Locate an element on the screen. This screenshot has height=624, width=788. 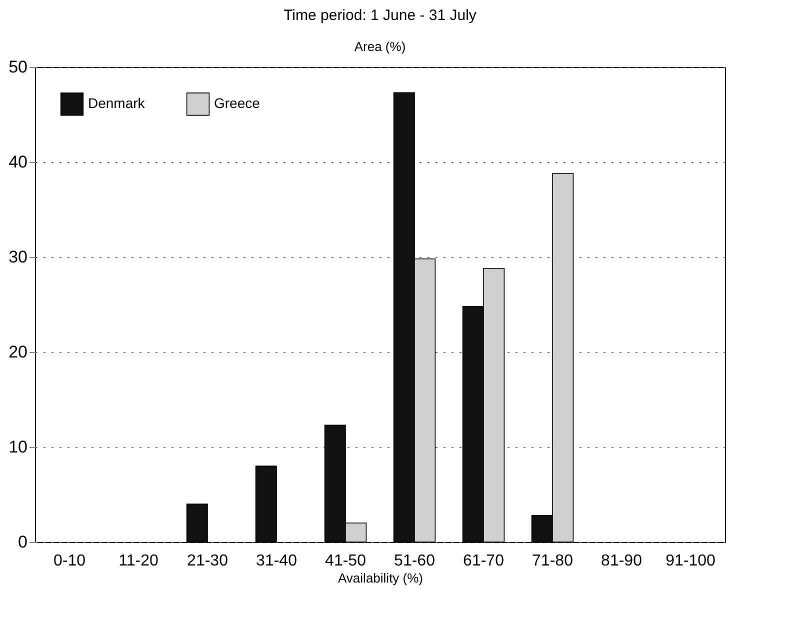
y-tick-label: 40 is located at coordinates (18, 162).